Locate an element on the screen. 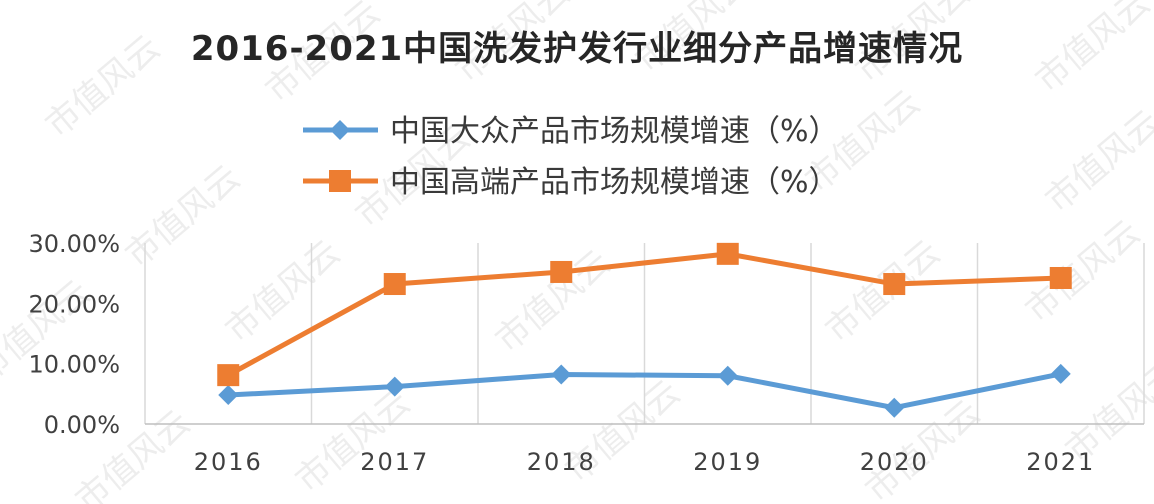  y-tick-label: 30.00% is located at coordinates (74, 244).